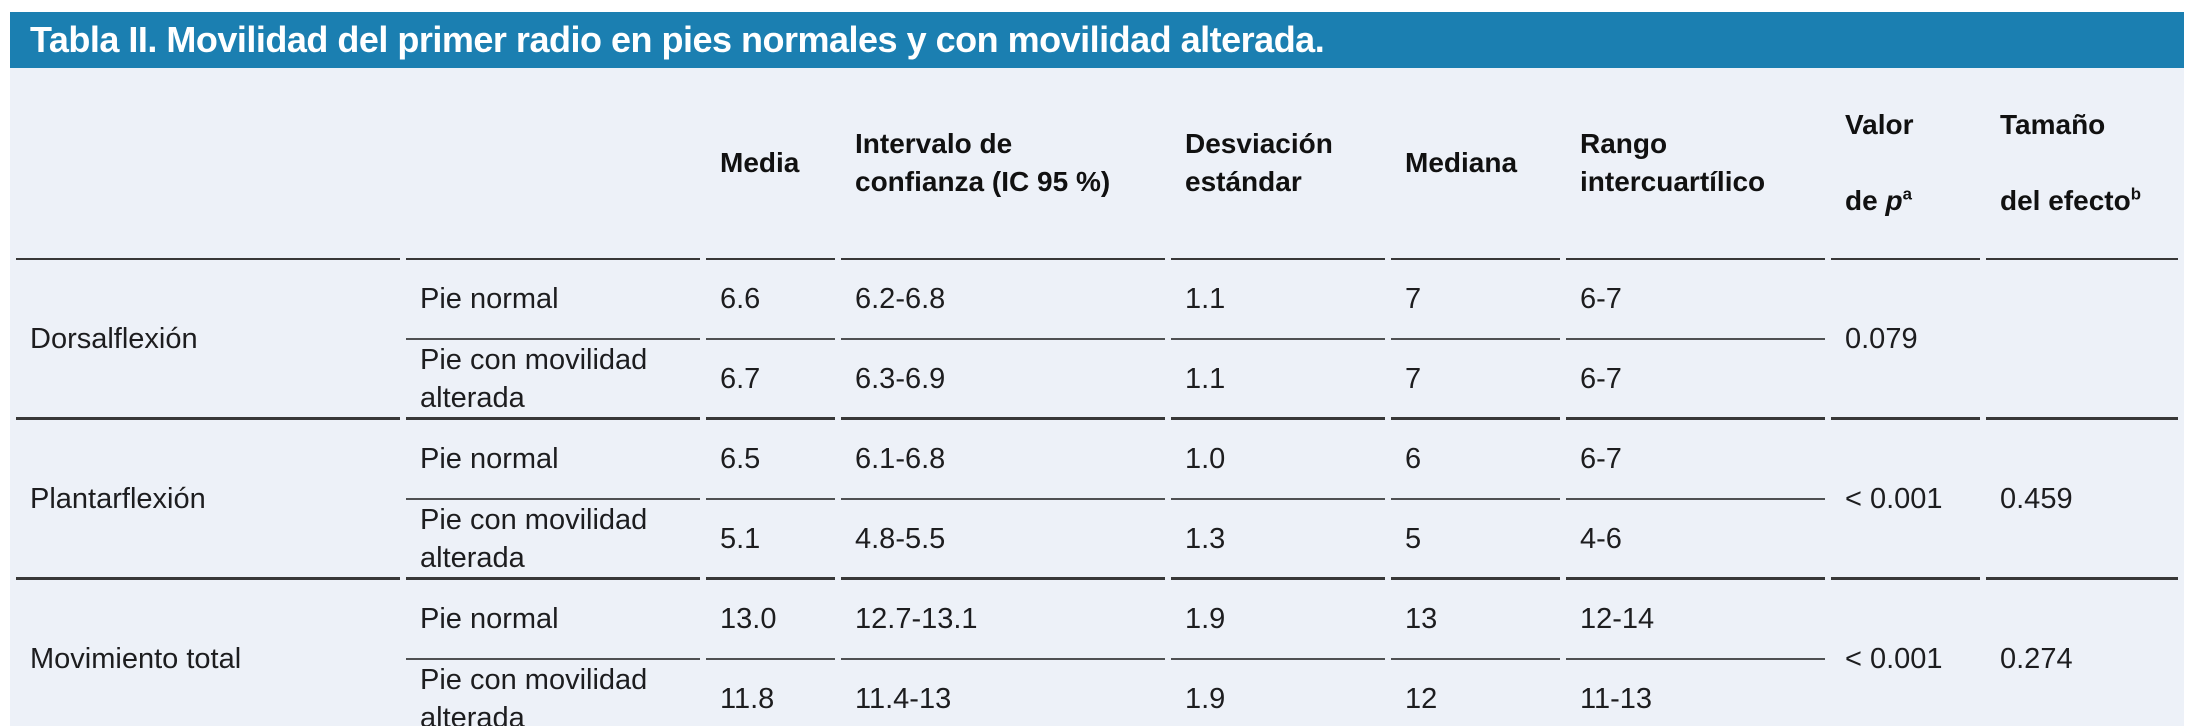 The image size is (2196, 726). I want to click on mediana-value: 6, so click(1475, 460).